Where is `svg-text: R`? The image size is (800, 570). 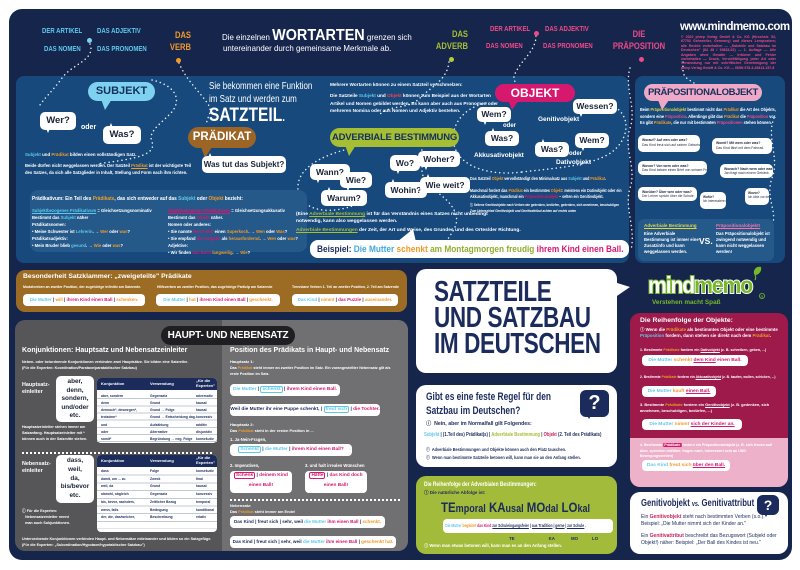 svg-text: R is located at coordinates (762, 296).